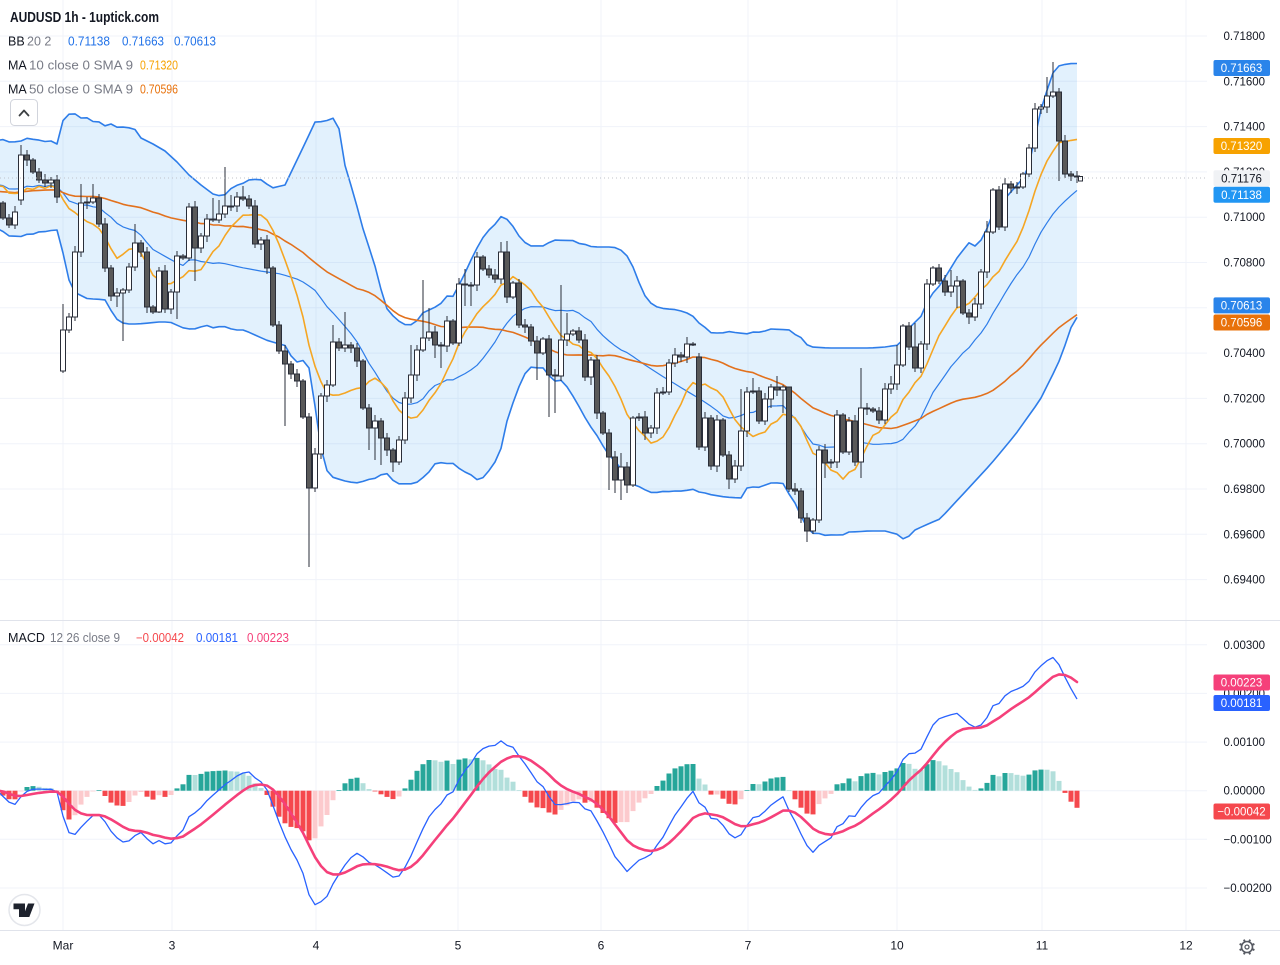 The width and height of the screenshot is (1280, 965). Describe the element at coordinates (172, 946) in the screenshot. I see `svg-text: 3` at that location.